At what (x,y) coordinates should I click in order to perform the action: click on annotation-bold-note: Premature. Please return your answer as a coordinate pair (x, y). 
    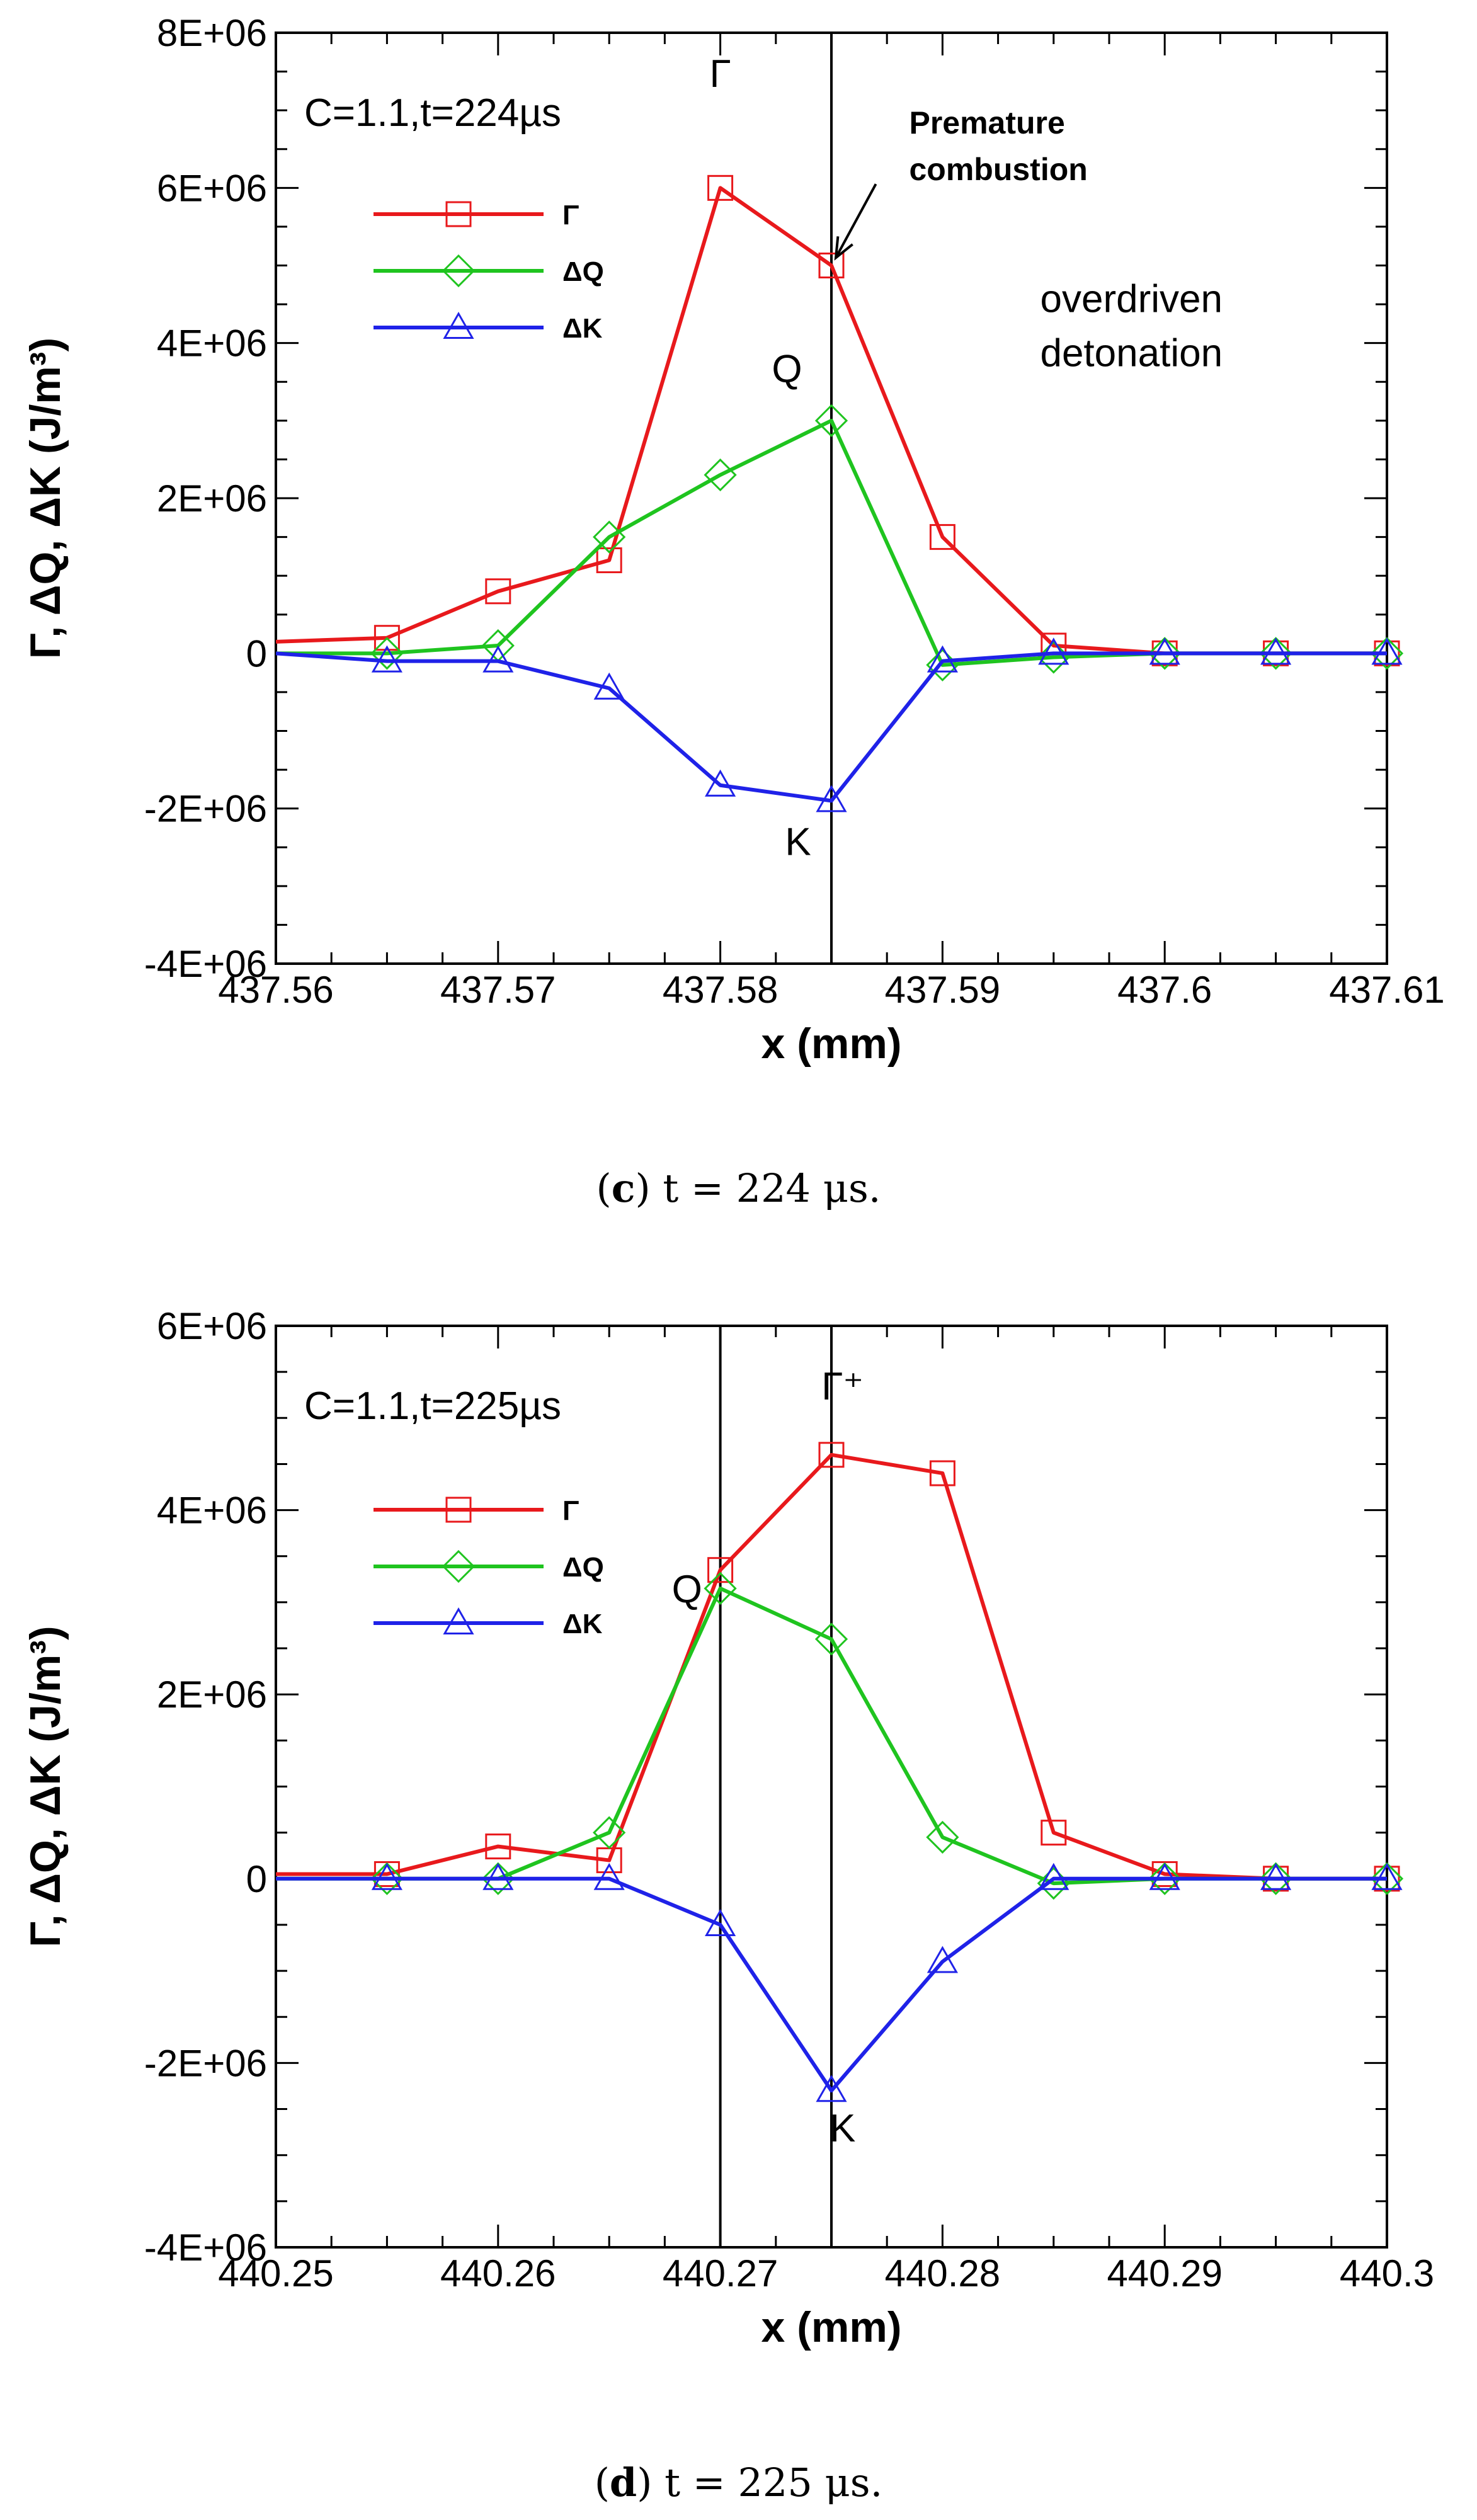
    Looking at the image, I should click on (986, 122).